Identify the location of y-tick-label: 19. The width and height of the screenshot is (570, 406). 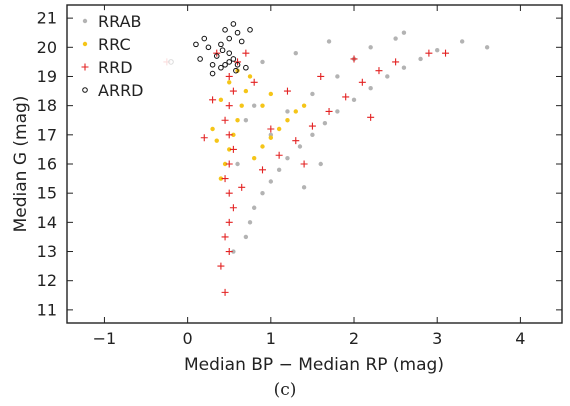
(47, 76).